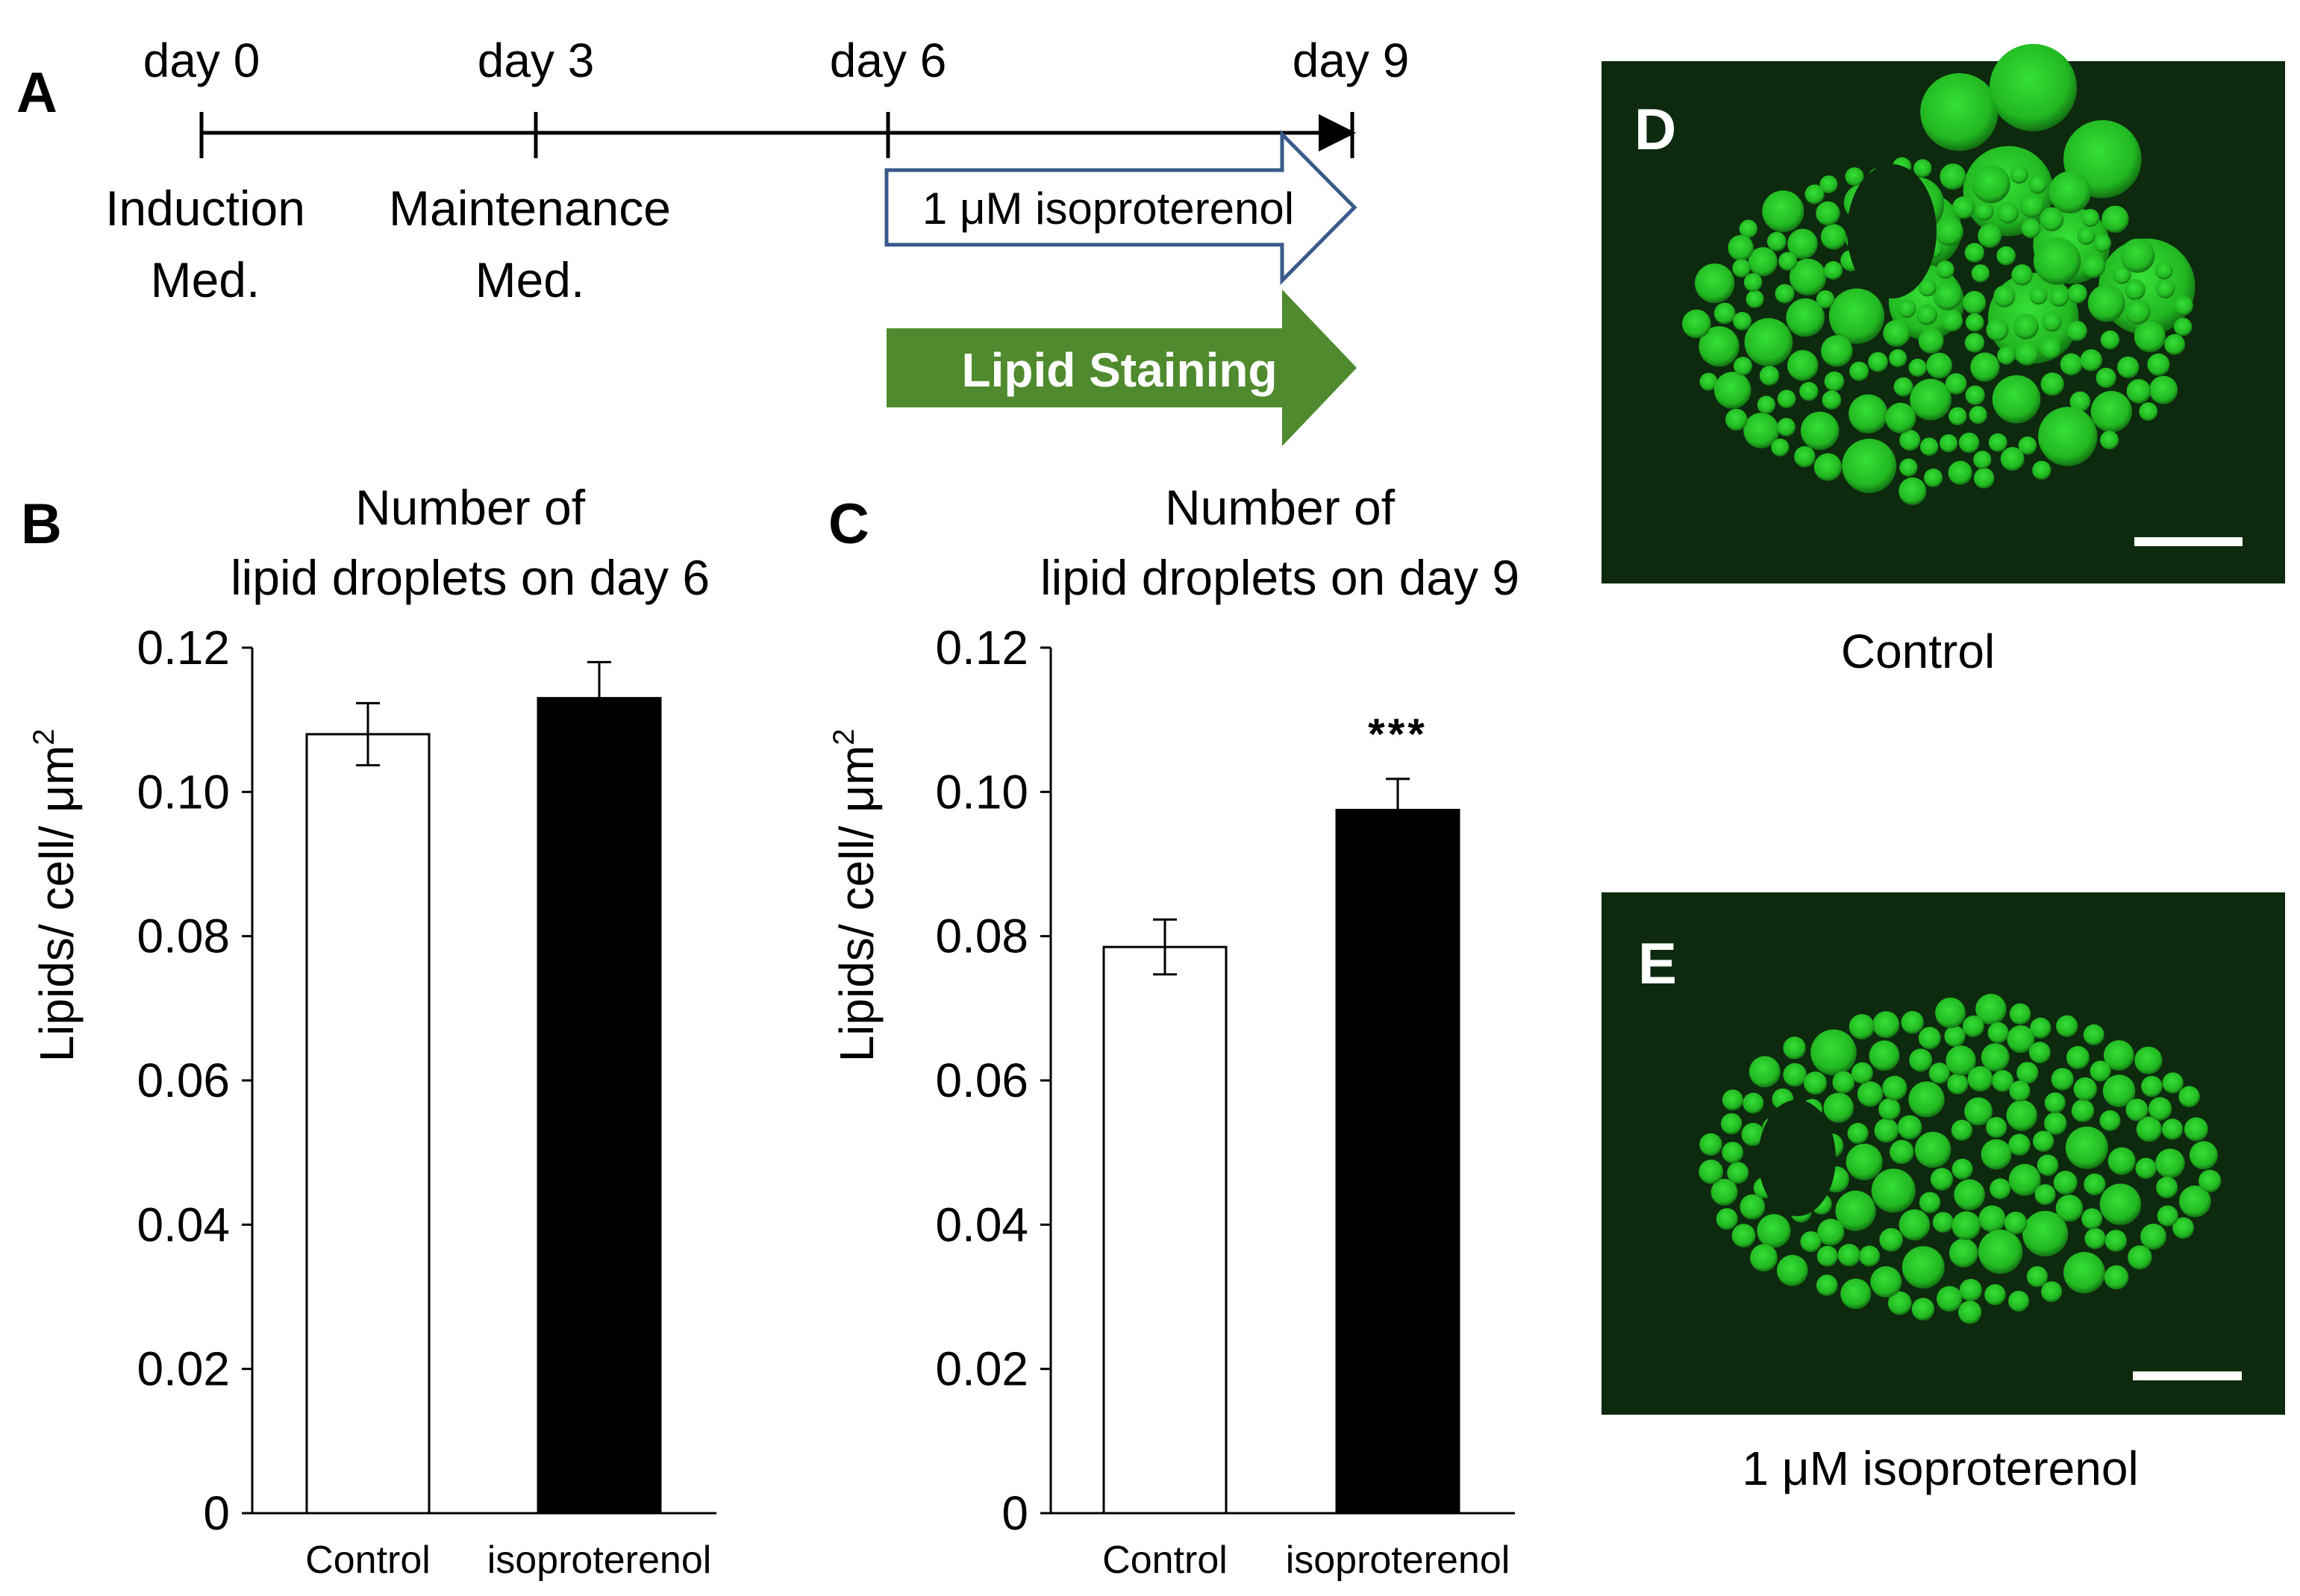 The height and width of the screenshot is (1596, 2300). What do you see at coordinates (982, 648) in the screenshot?
I see `chart-day9-y-tick-label: 0.12` at bounding box center [982, 648].